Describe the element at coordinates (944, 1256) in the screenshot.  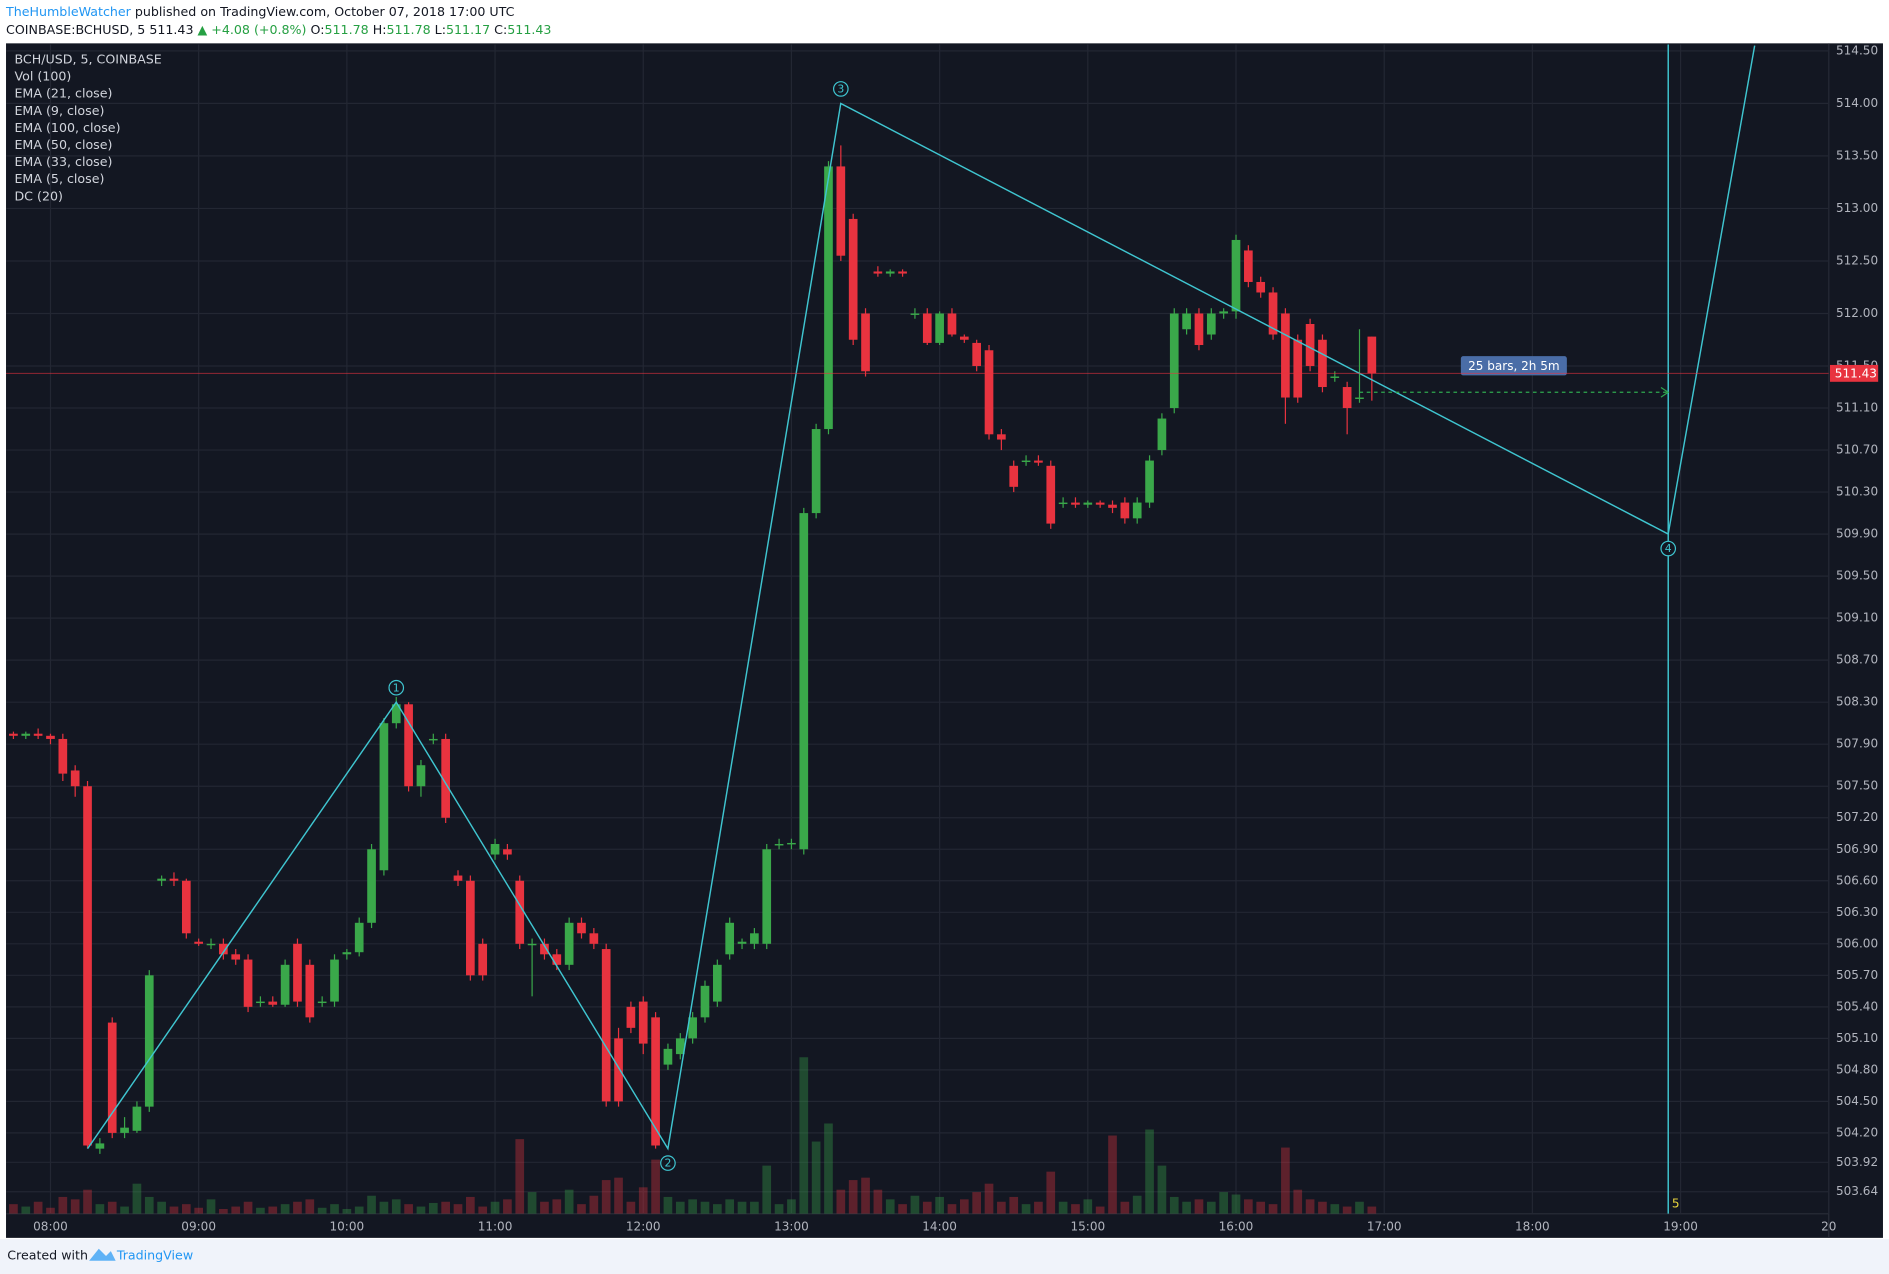
I see `footer-bar` at that location.